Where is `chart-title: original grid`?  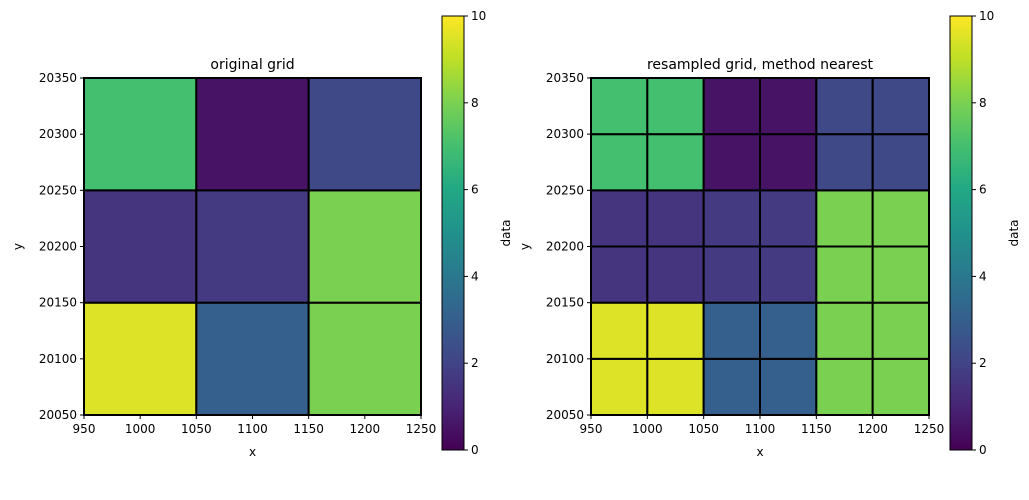
chart-title: original grid is located at coordinates (252, 65).